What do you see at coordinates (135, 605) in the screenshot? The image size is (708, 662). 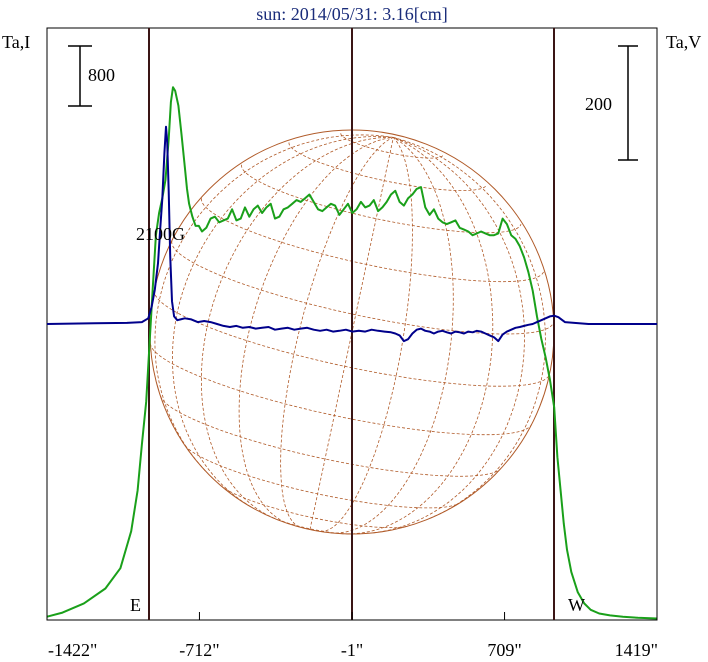 I see `east-limb-label: E` at bounding box center [135, 605].